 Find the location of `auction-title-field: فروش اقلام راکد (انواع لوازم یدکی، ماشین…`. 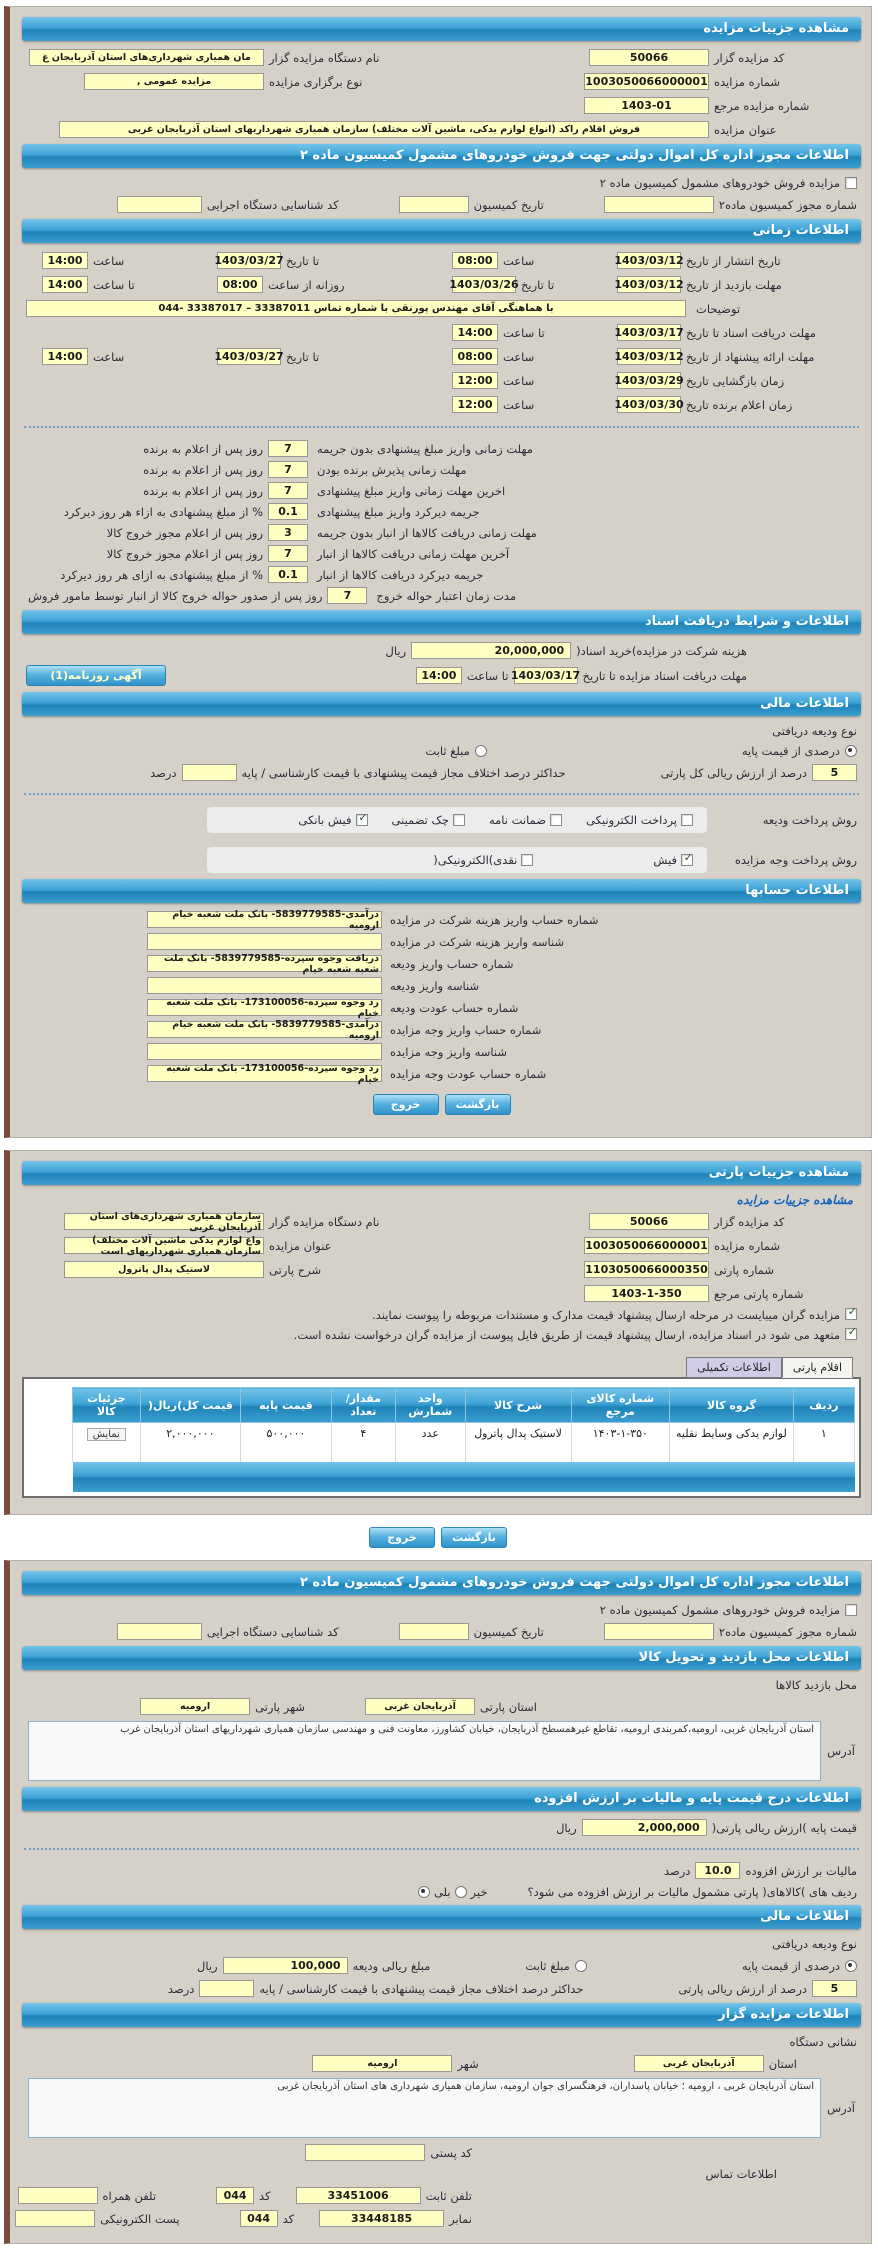

auction-title-field: فروش اقلام راکد (انواع لوازم یدکی، ماشین… is located at coordinates (384, 129).